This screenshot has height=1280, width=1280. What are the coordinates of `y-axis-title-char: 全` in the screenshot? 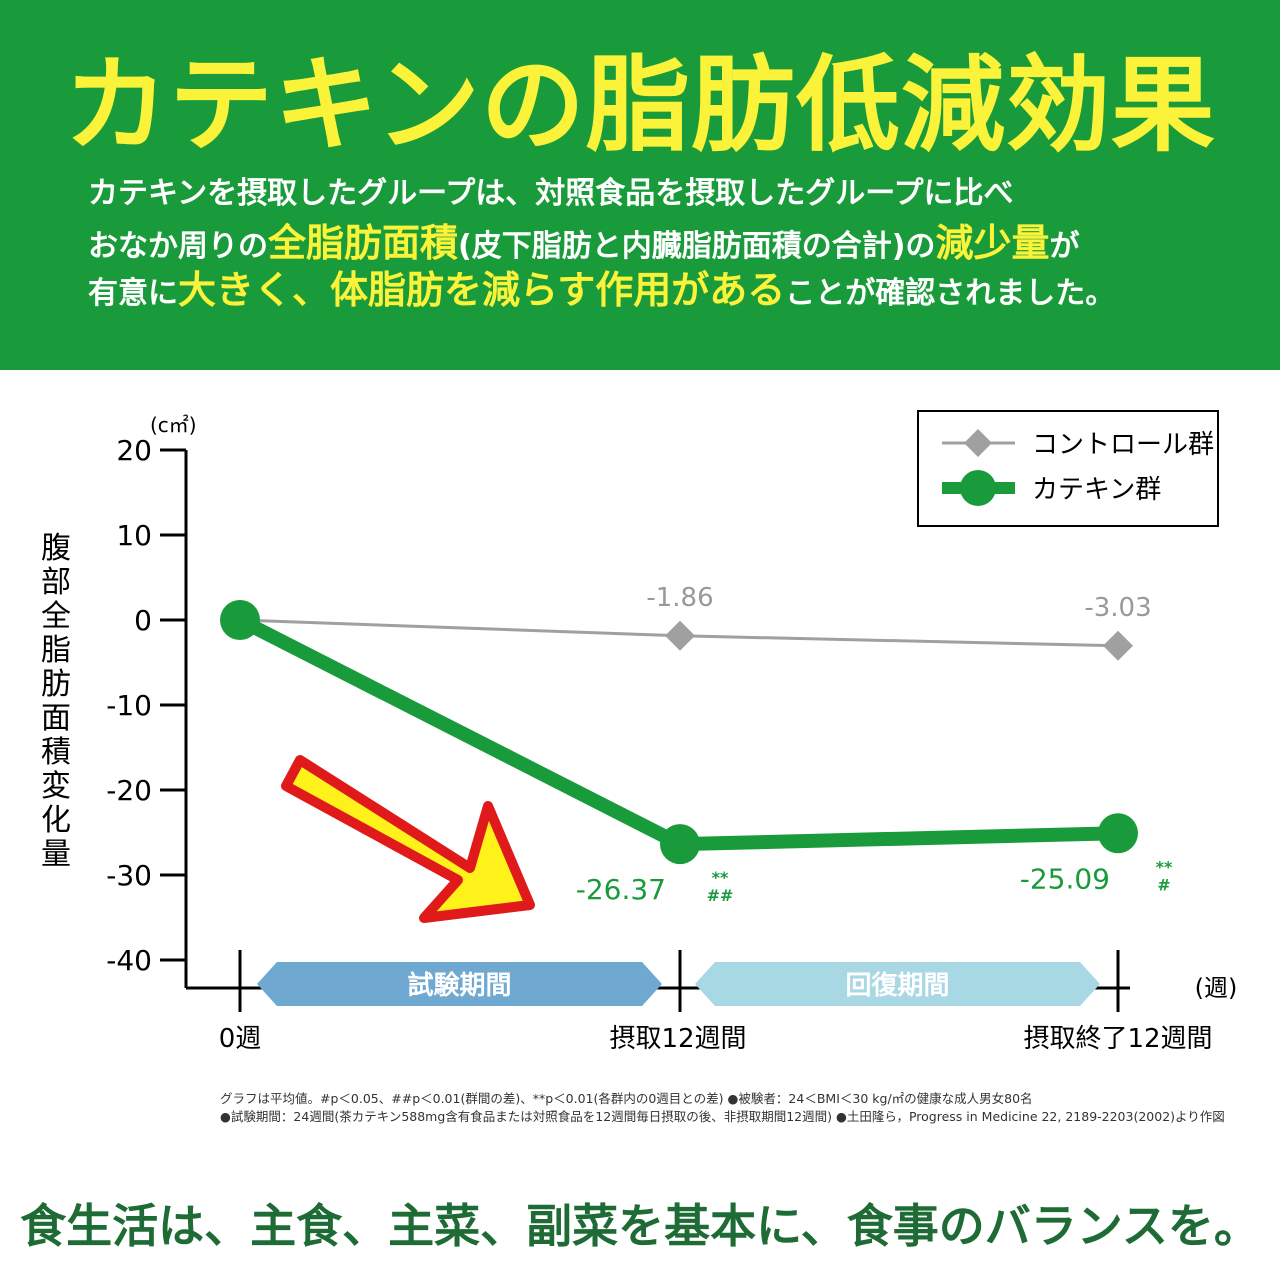 It's located at (56, 616).